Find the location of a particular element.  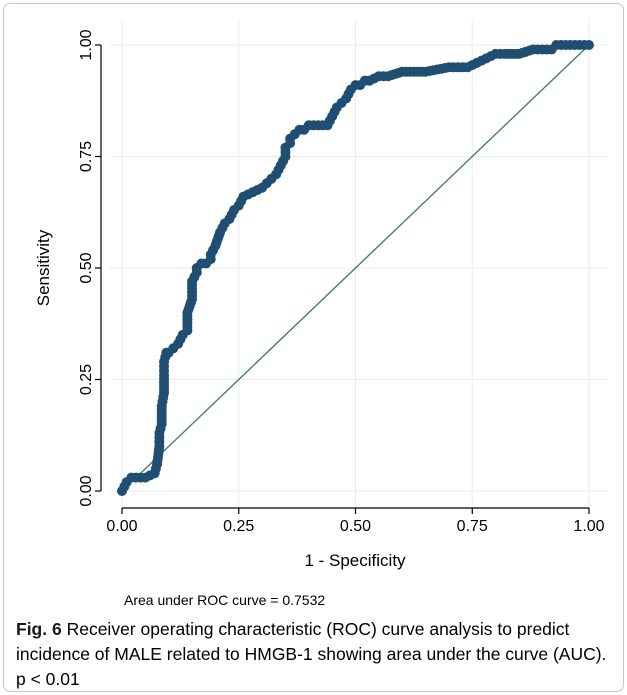

y-tick-label-2: 0.50 is located at coordinates (86, 267).